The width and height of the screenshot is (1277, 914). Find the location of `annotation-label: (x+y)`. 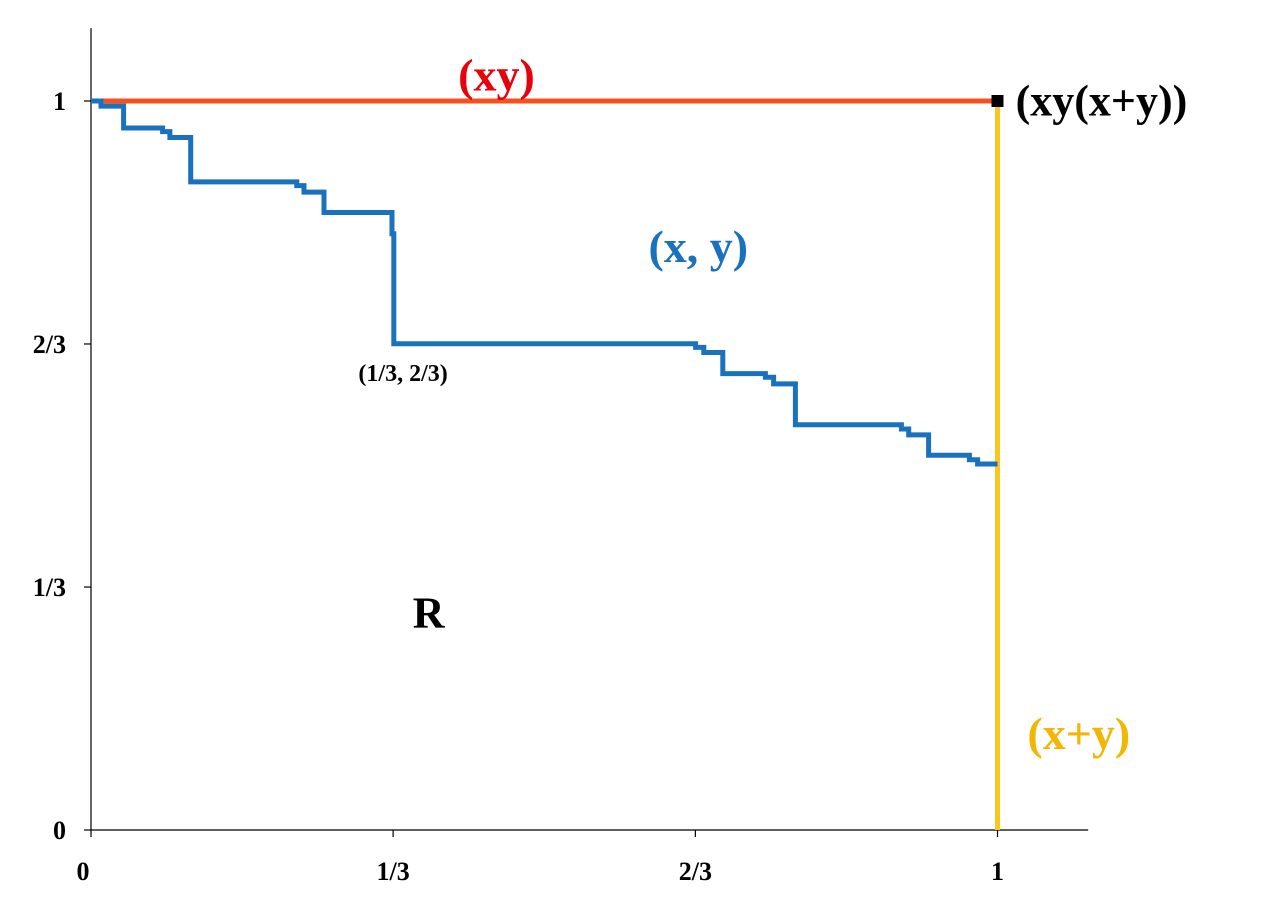

annotation-label: (x+y) is located at coordinates (1078, 733).